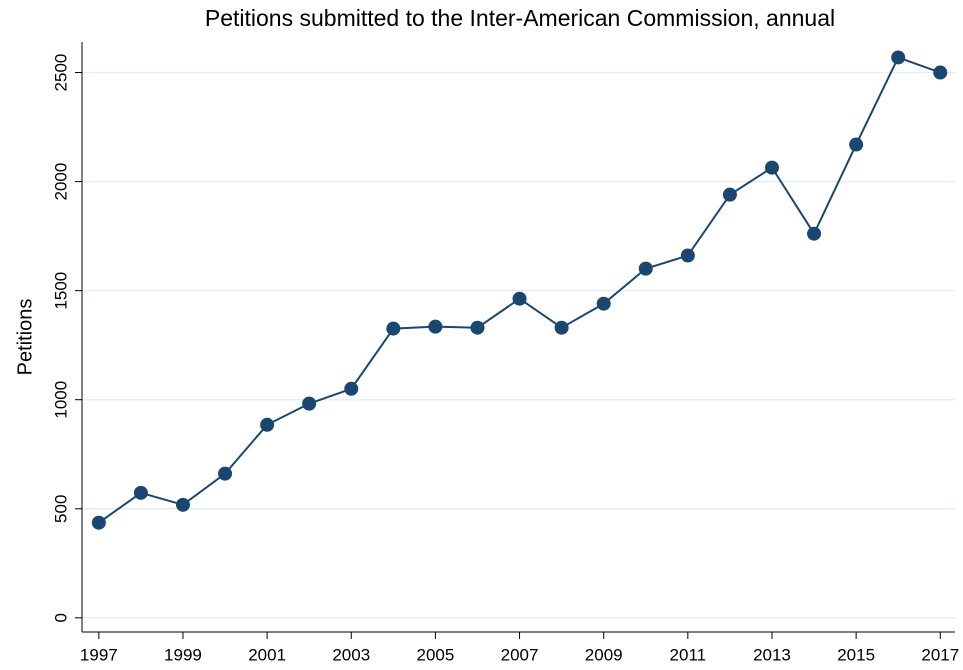  Describe the element at coordinates (60, 291) in the screenshot. I see `y-tick-label: 1500` at that location.